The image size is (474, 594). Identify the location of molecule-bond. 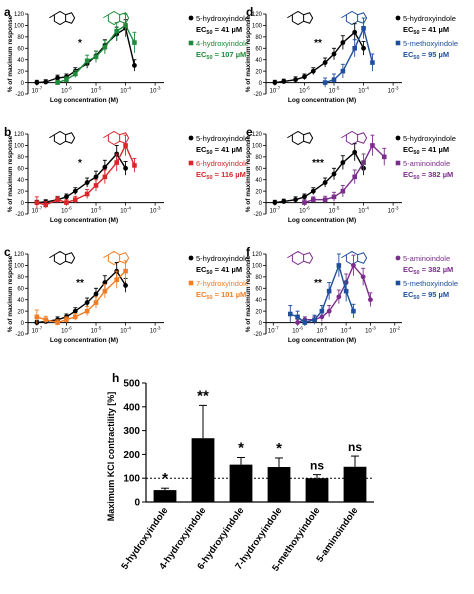
(344, 256).